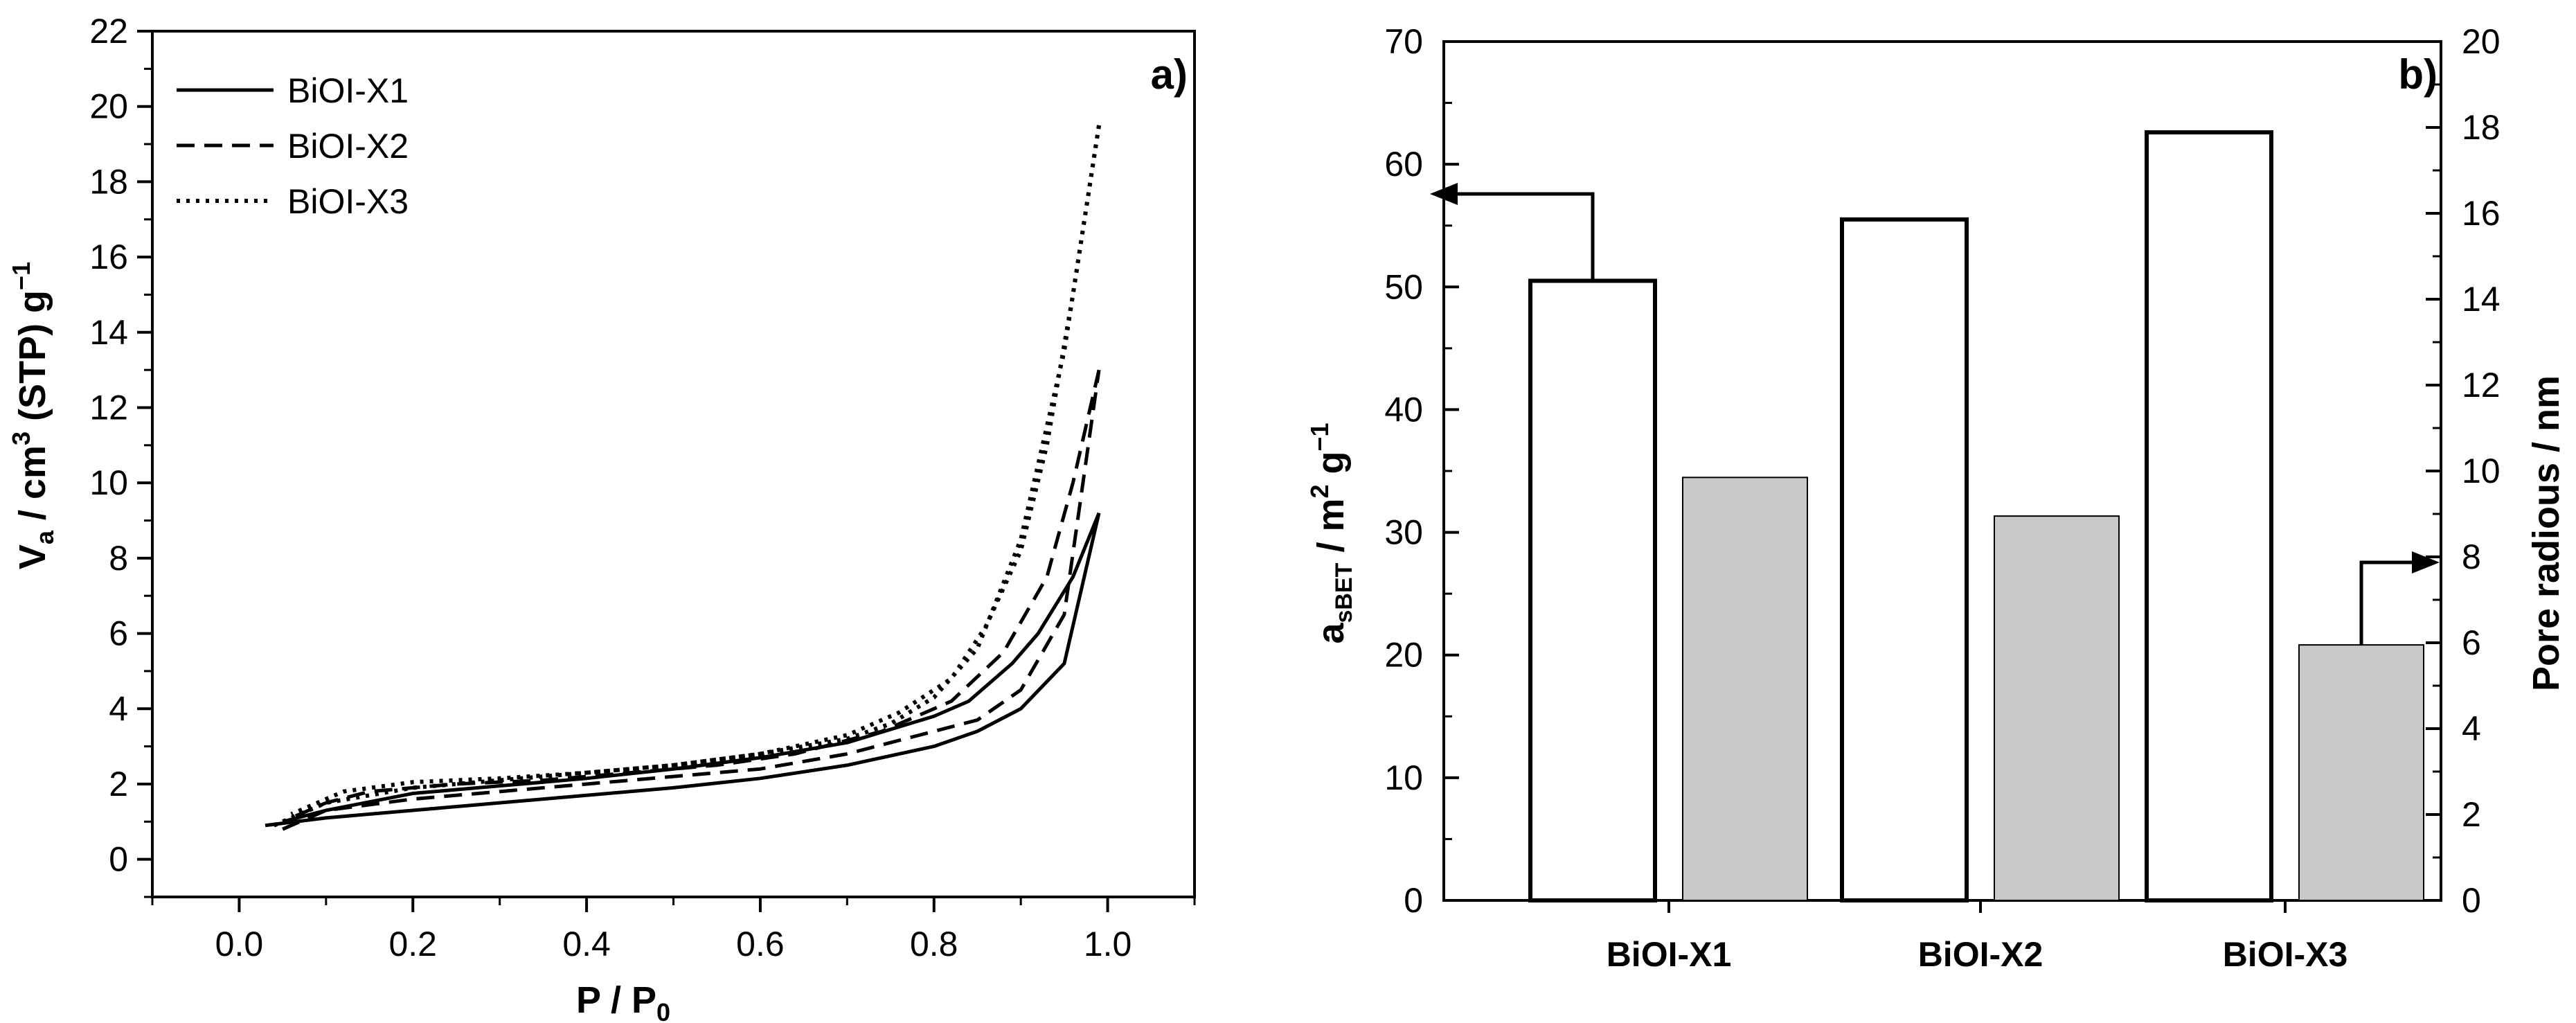 The image size is (2576, 1023). What do you see at coordinates (1905, 560) in the screenshot?
I see `bar-asbet-bioi-x2` at bounding box center [1905, 560].